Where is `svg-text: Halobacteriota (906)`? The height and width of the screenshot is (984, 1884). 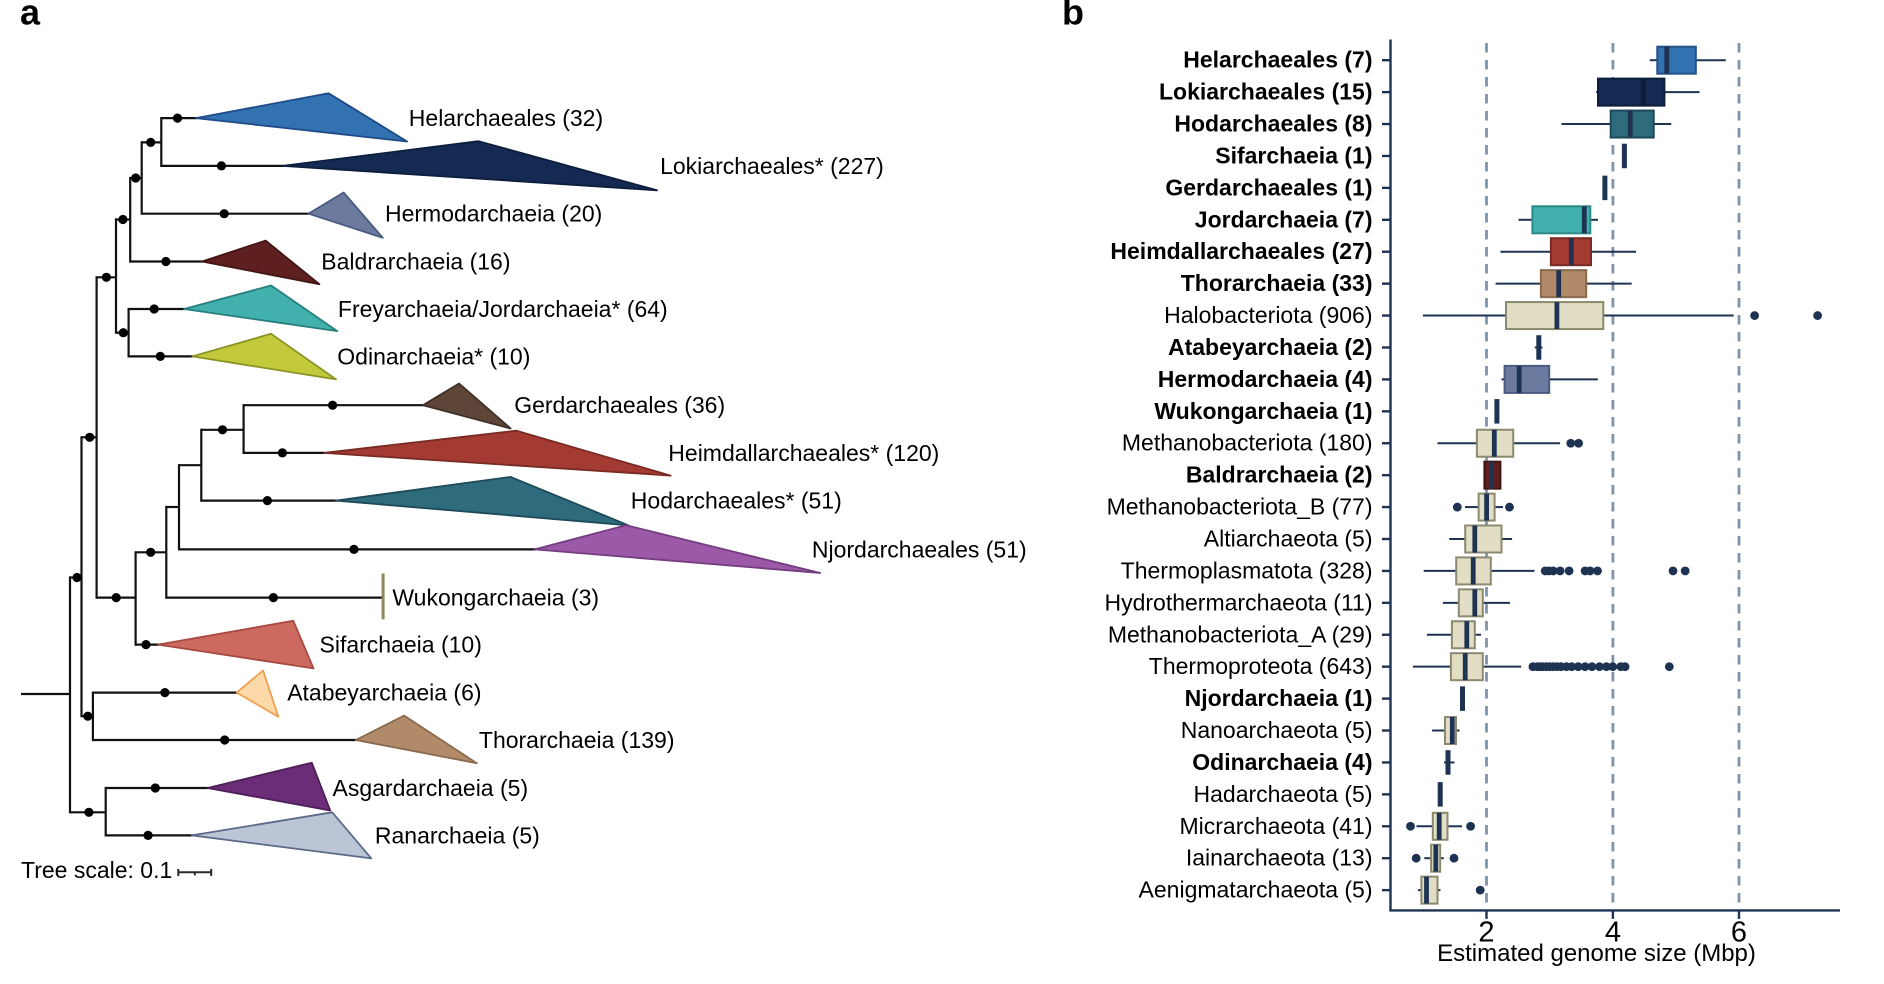
svg-text: Halobacteriota (906) is located at coordinates (1268, 315).